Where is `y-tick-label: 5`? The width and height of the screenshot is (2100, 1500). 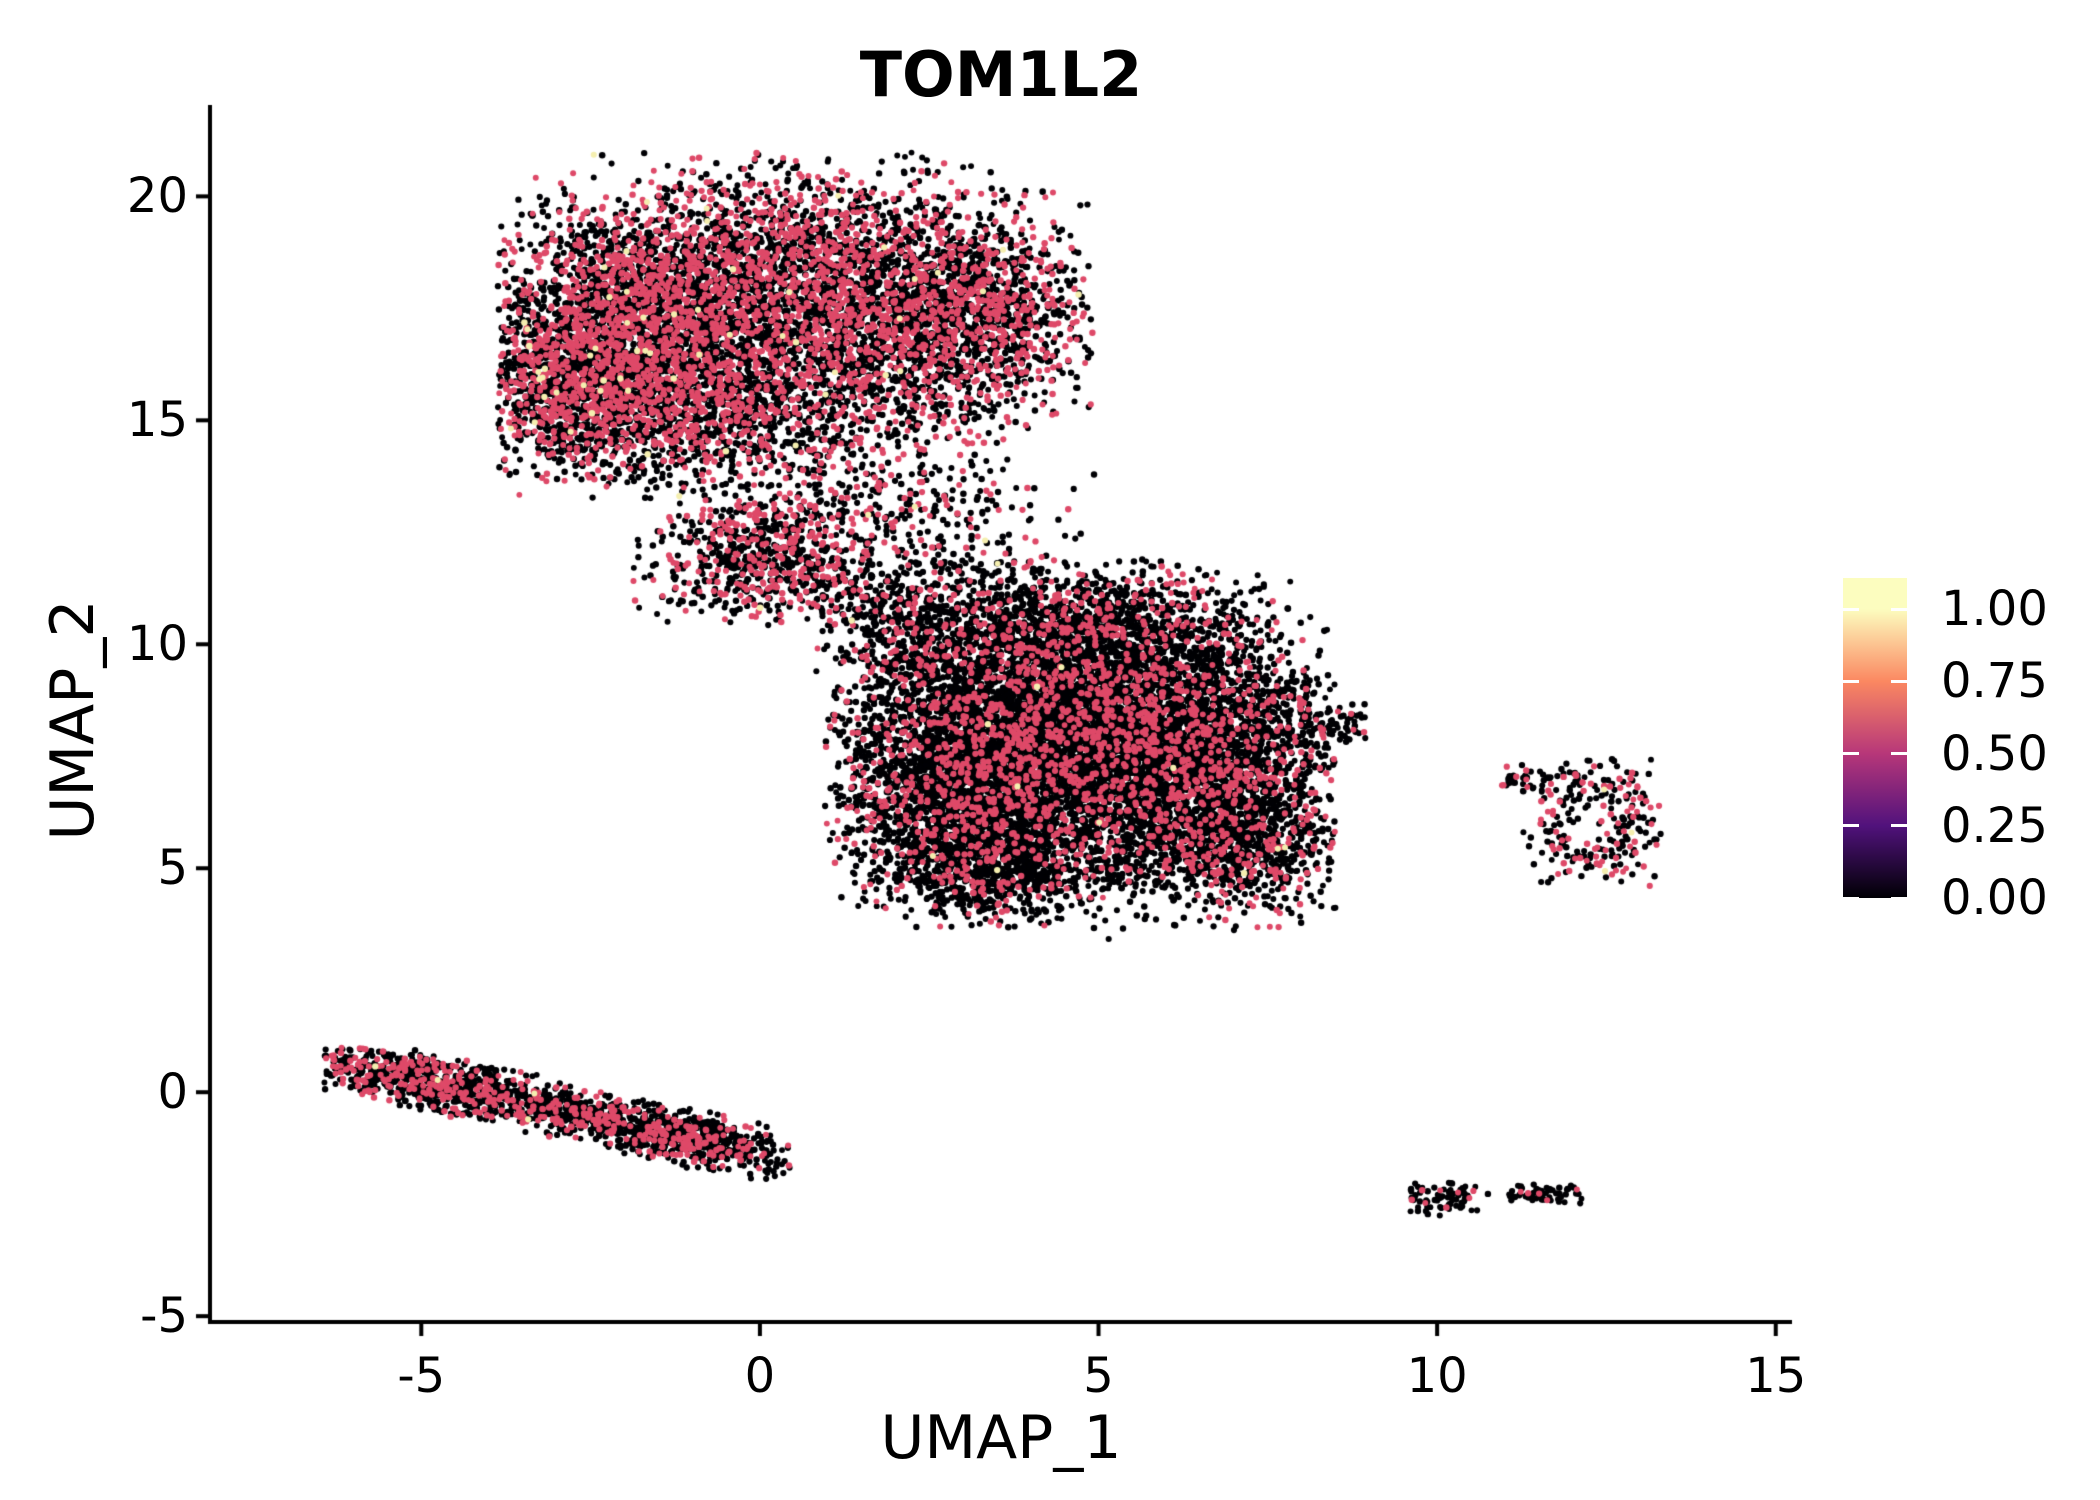 y-tick-label: 5 is located at coordinates (172, 868).